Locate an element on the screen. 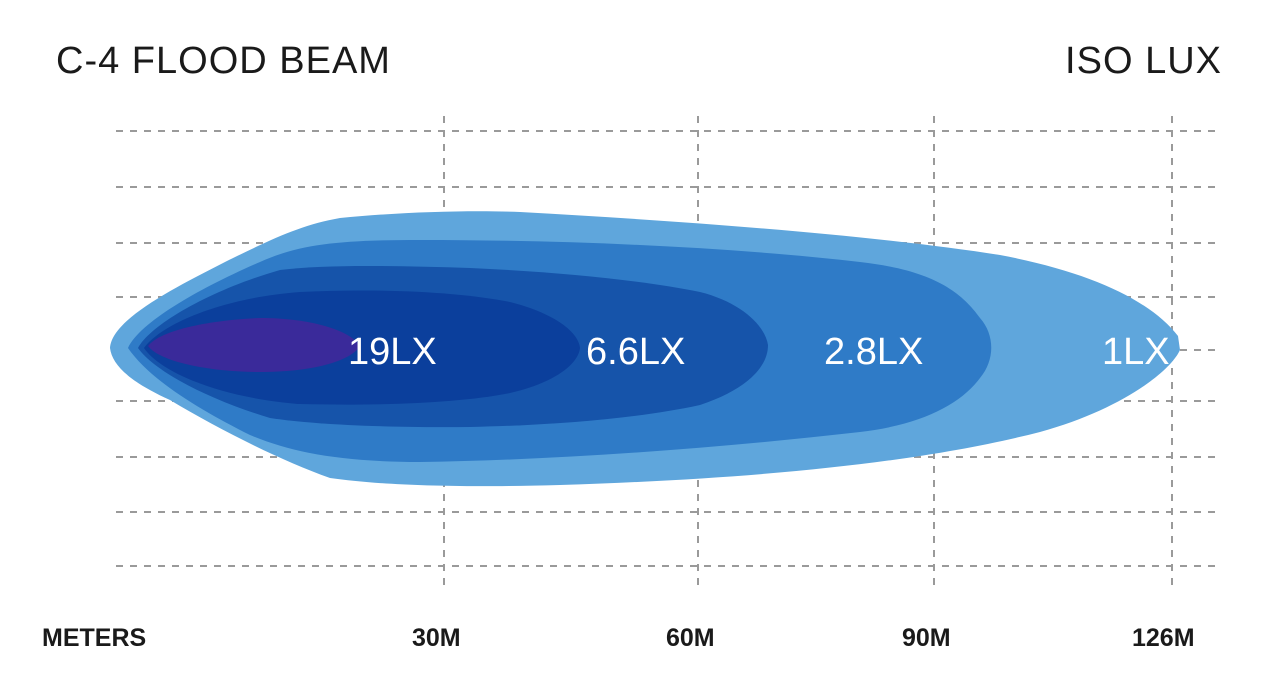 Image resolution: width=1280 pixels, height=696 pixels. axis-unit-label: METERS is located at coordinates (94, 638).